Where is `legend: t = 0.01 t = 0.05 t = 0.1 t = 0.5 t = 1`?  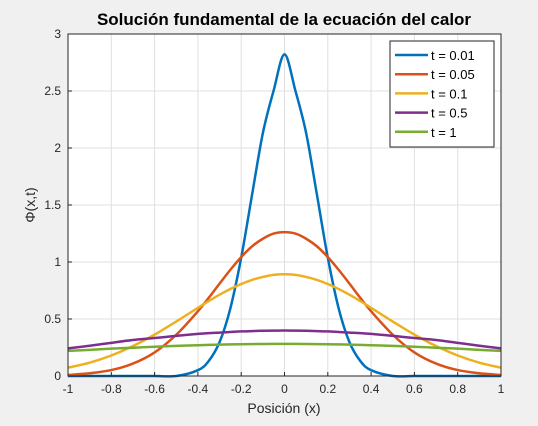
legend: t = 0.01 t = 0.05 t = 0.1 t = 0.5 t = 1 is located at coordinates (442, 94).